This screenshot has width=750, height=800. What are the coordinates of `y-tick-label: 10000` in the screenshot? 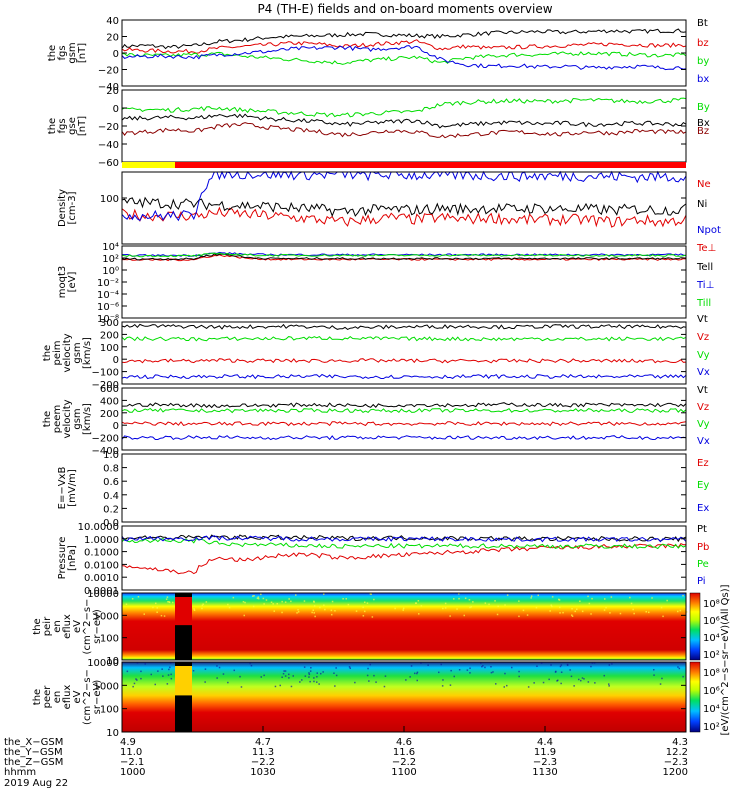 It's located at (103, 663).